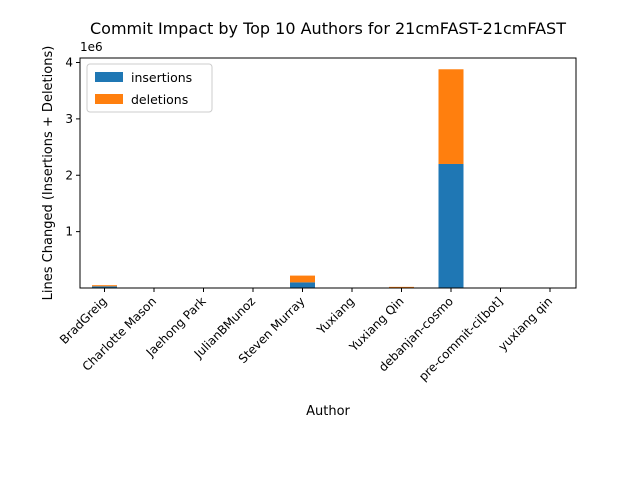 The image size is (640, 484). I want to click on x-axis-label: Author, so click(328, 411).